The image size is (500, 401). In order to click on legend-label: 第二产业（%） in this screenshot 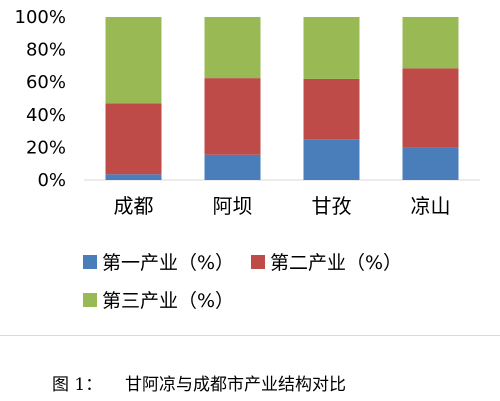, I will do `click(336, 263)`.